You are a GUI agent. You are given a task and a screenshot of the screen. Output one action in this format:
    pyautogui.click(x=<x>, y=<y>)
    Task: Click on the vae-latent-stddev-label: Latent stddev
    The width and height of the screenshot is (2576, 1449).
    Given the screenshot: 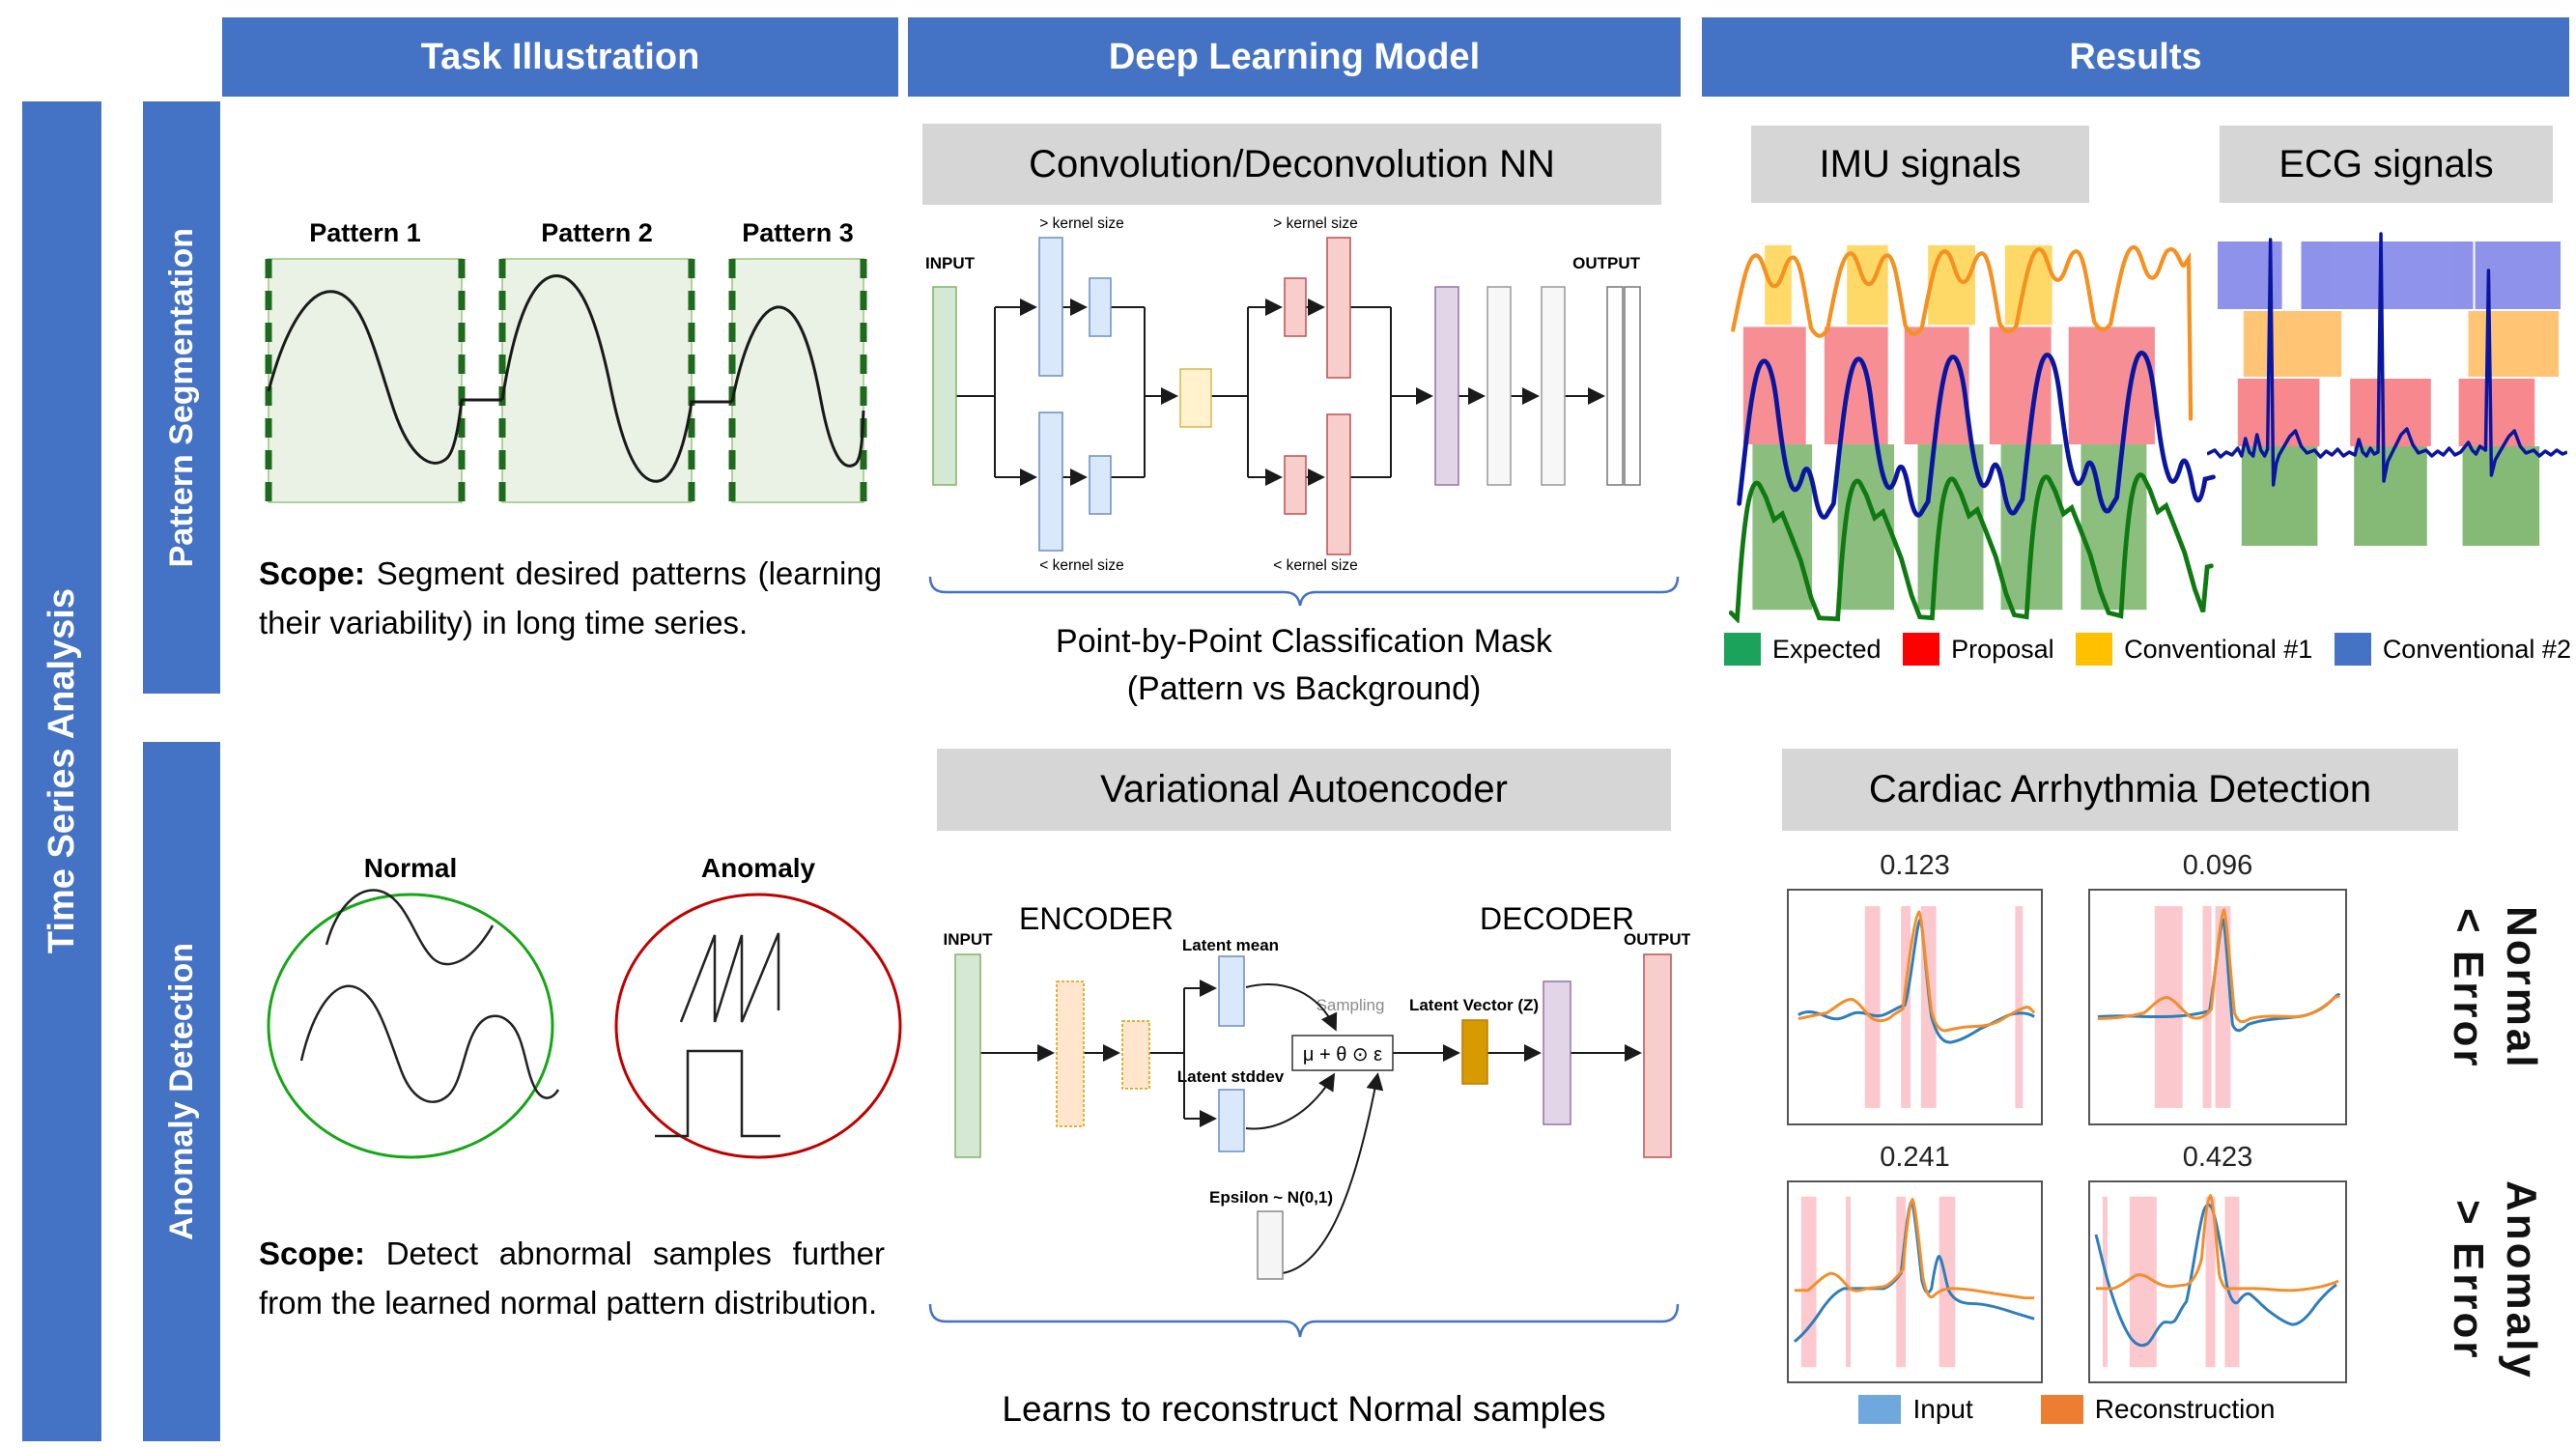 What is the action you would take?
    pyautogui.click(x=1231, y=1076)
    